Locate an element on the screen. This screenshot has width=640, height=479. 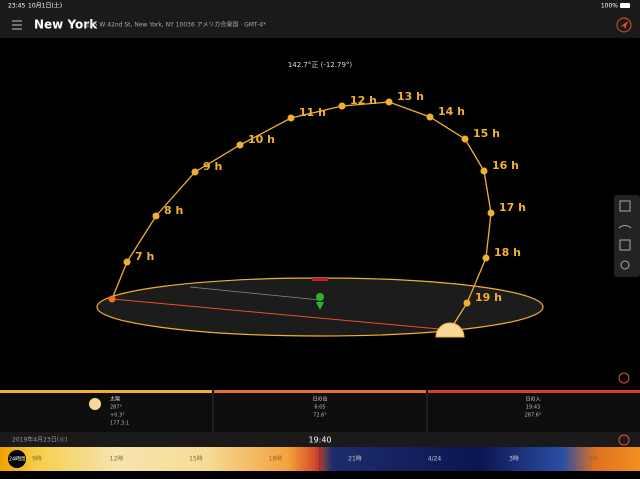
locate-button is located at coordinates (624, 25).